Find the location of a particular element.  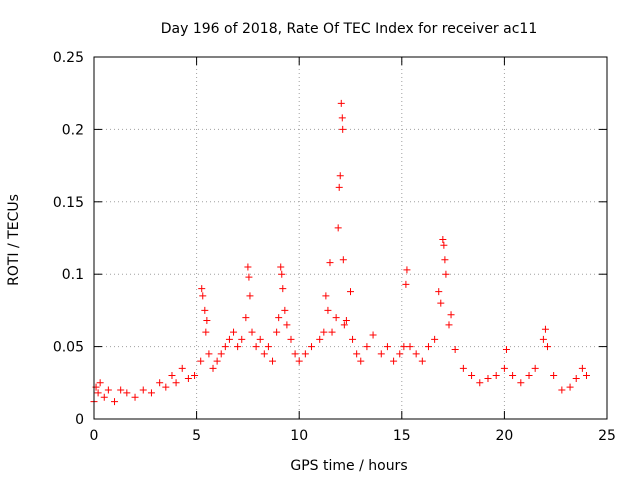

x-tick-label: 15 is located at coordinates (402, 436).